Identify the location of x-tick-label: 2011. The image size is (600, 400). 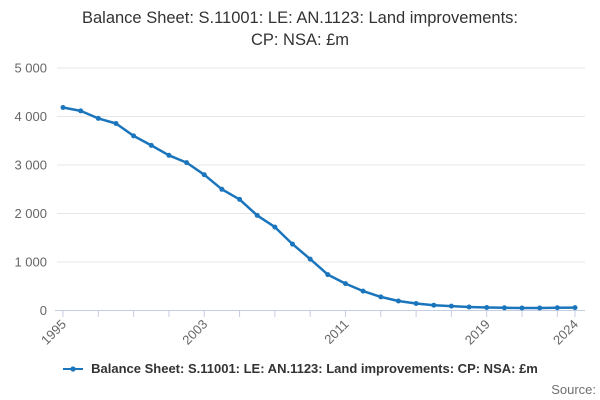
(336, 332).